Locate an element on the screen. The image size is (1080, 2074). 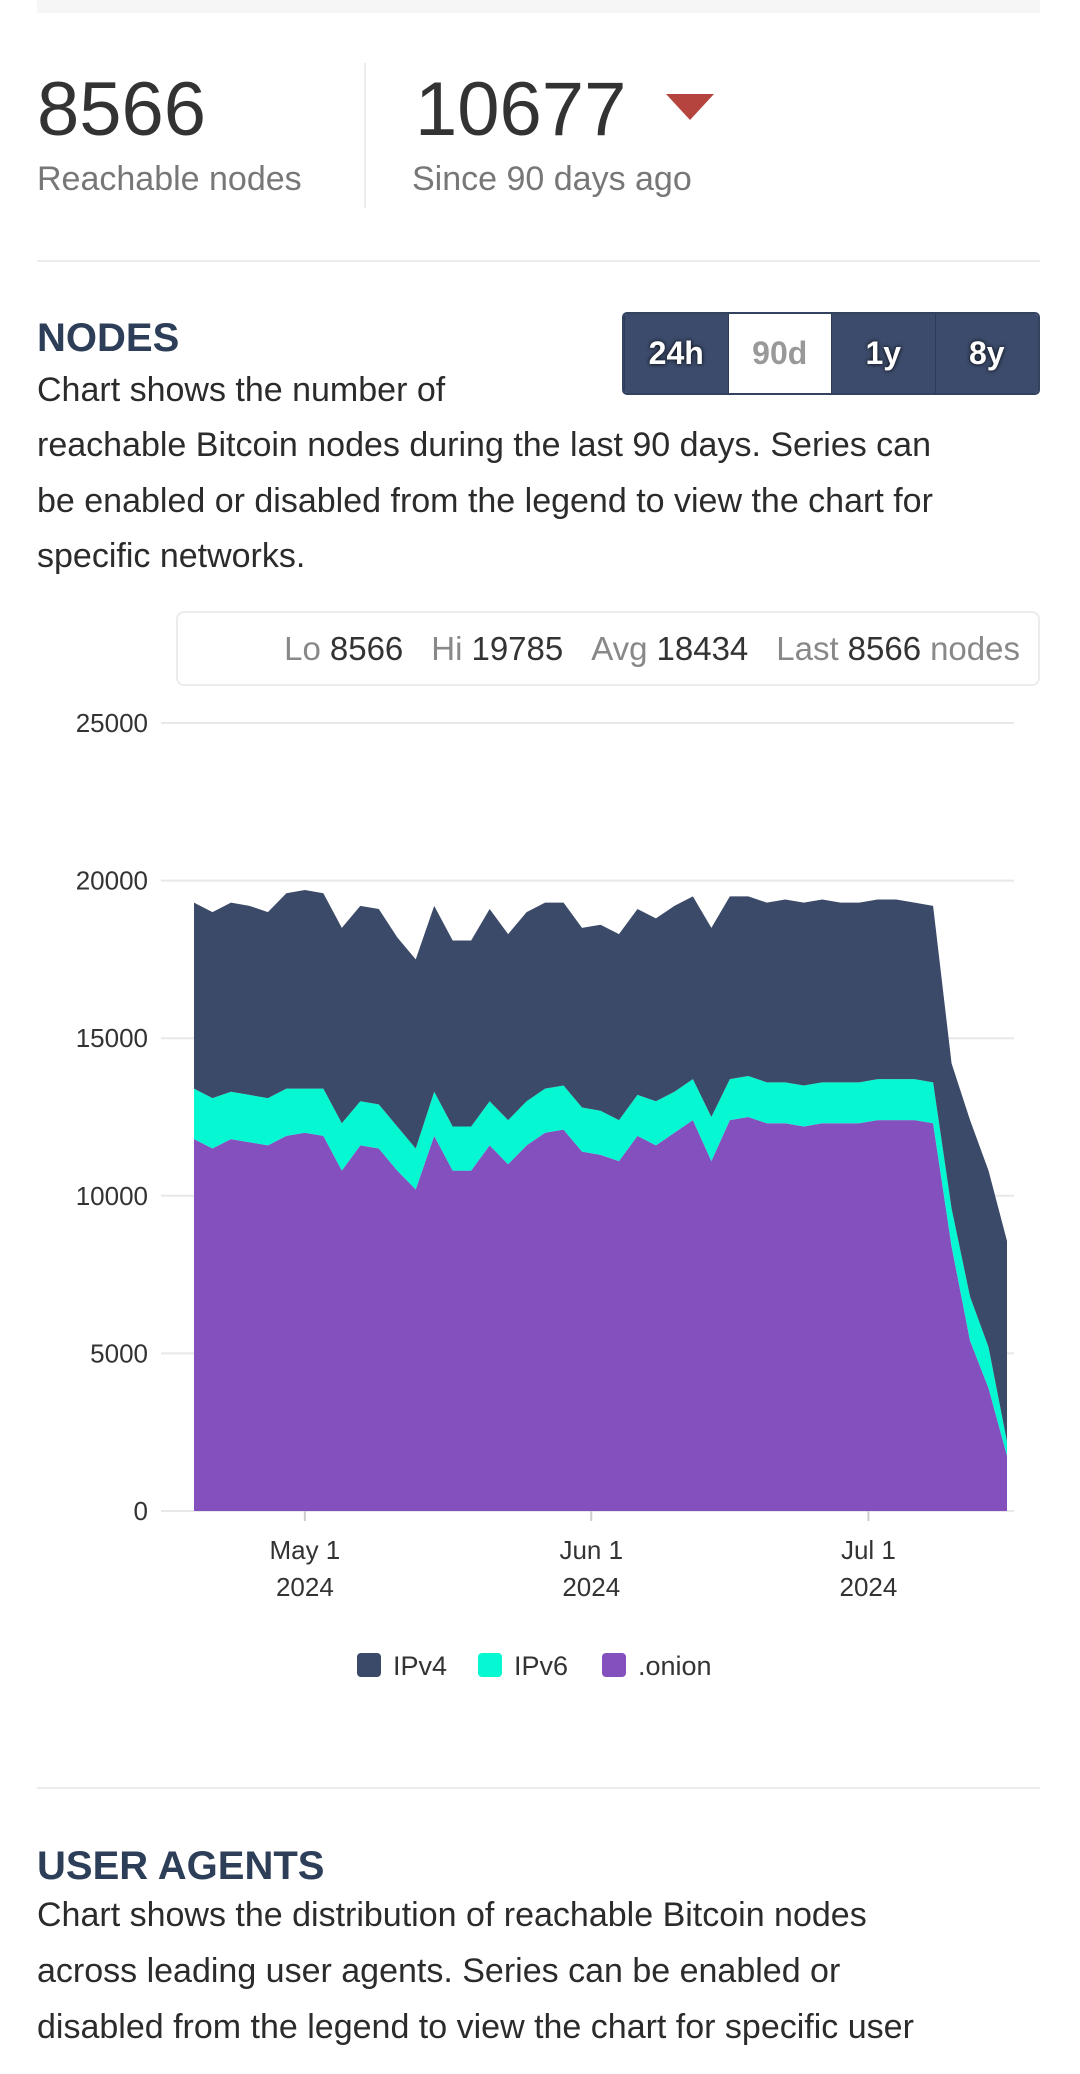
summary-label: Lo is located at coordinates (302, 648).